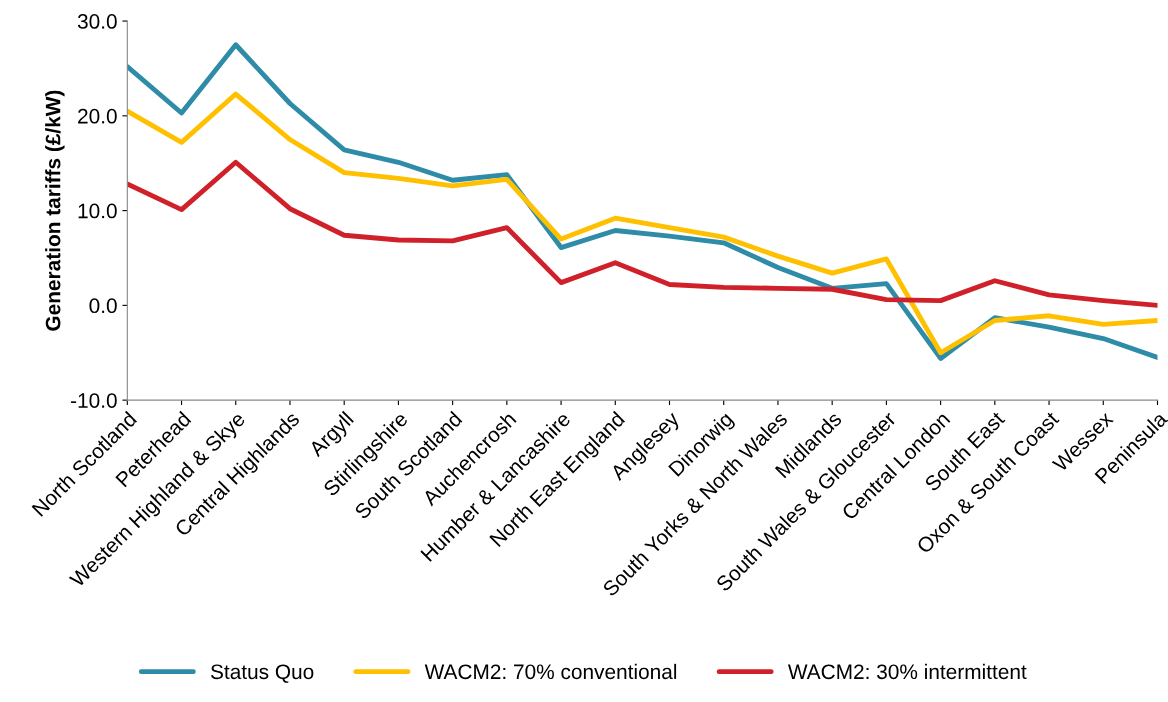 The height and width of the screenshot is (702, 1168). Describe the element at coordinates (97, 116) in the screenshot. I see `y-tick-label: 20.0` at that location.